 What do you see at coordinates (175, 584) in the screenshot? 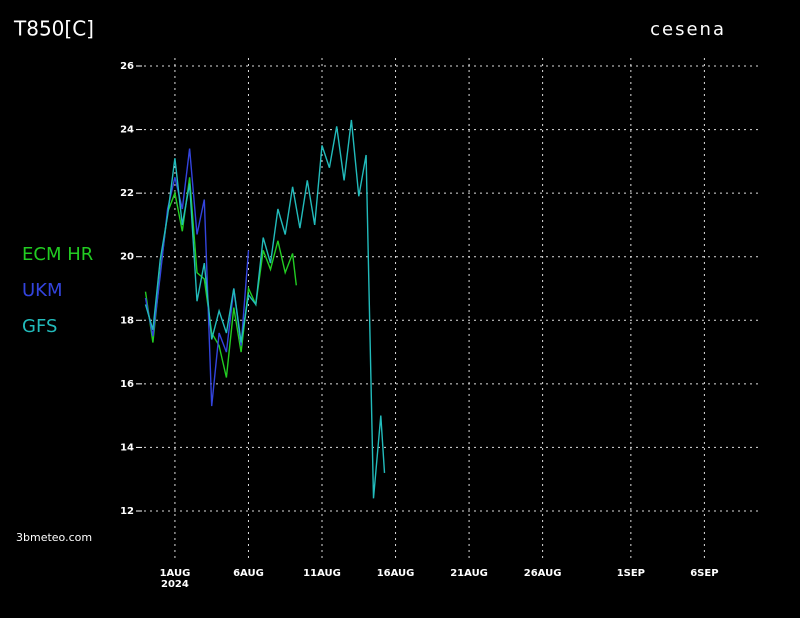
I see `year-label: 2024` at bounding box center [175, 584].